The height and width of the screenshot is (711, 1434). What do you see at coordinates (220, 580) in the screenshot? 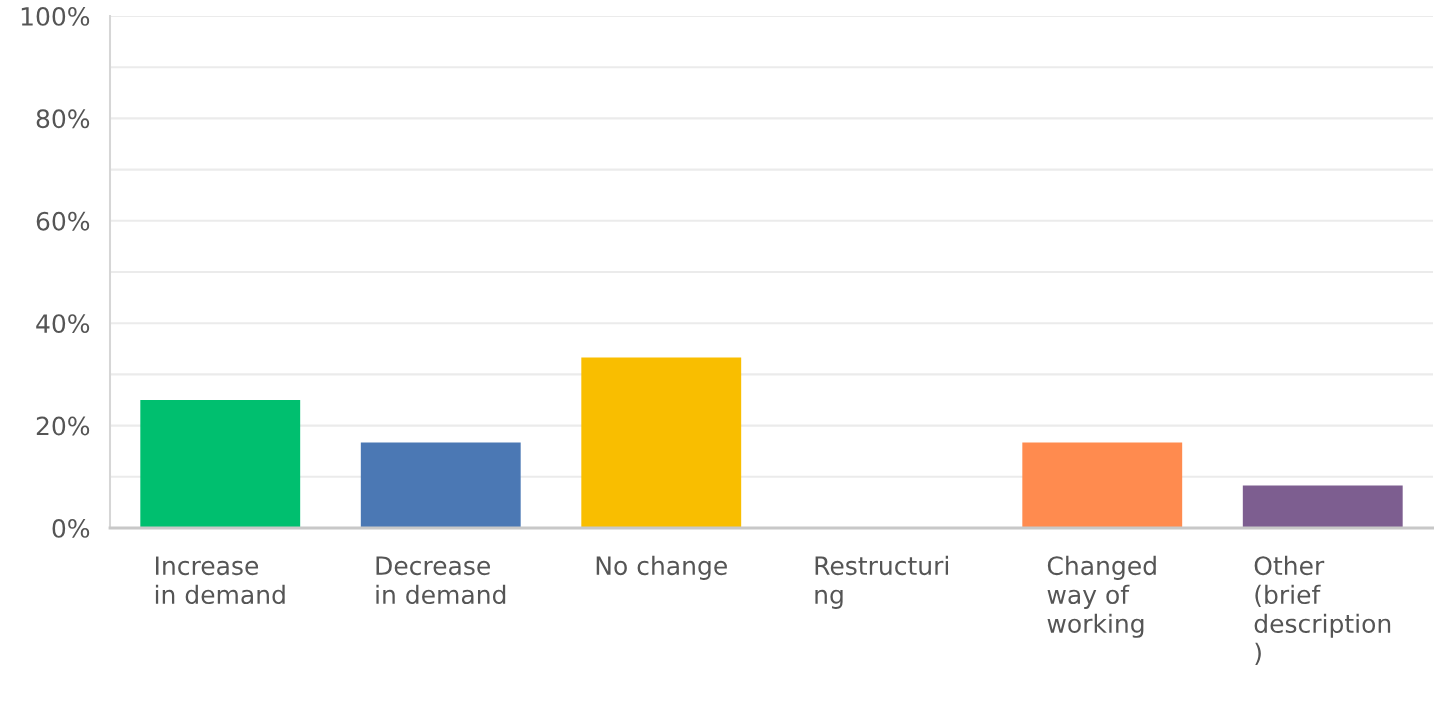
I see `x-tick-label: Increase in demand` at bounding box center [220, 580].